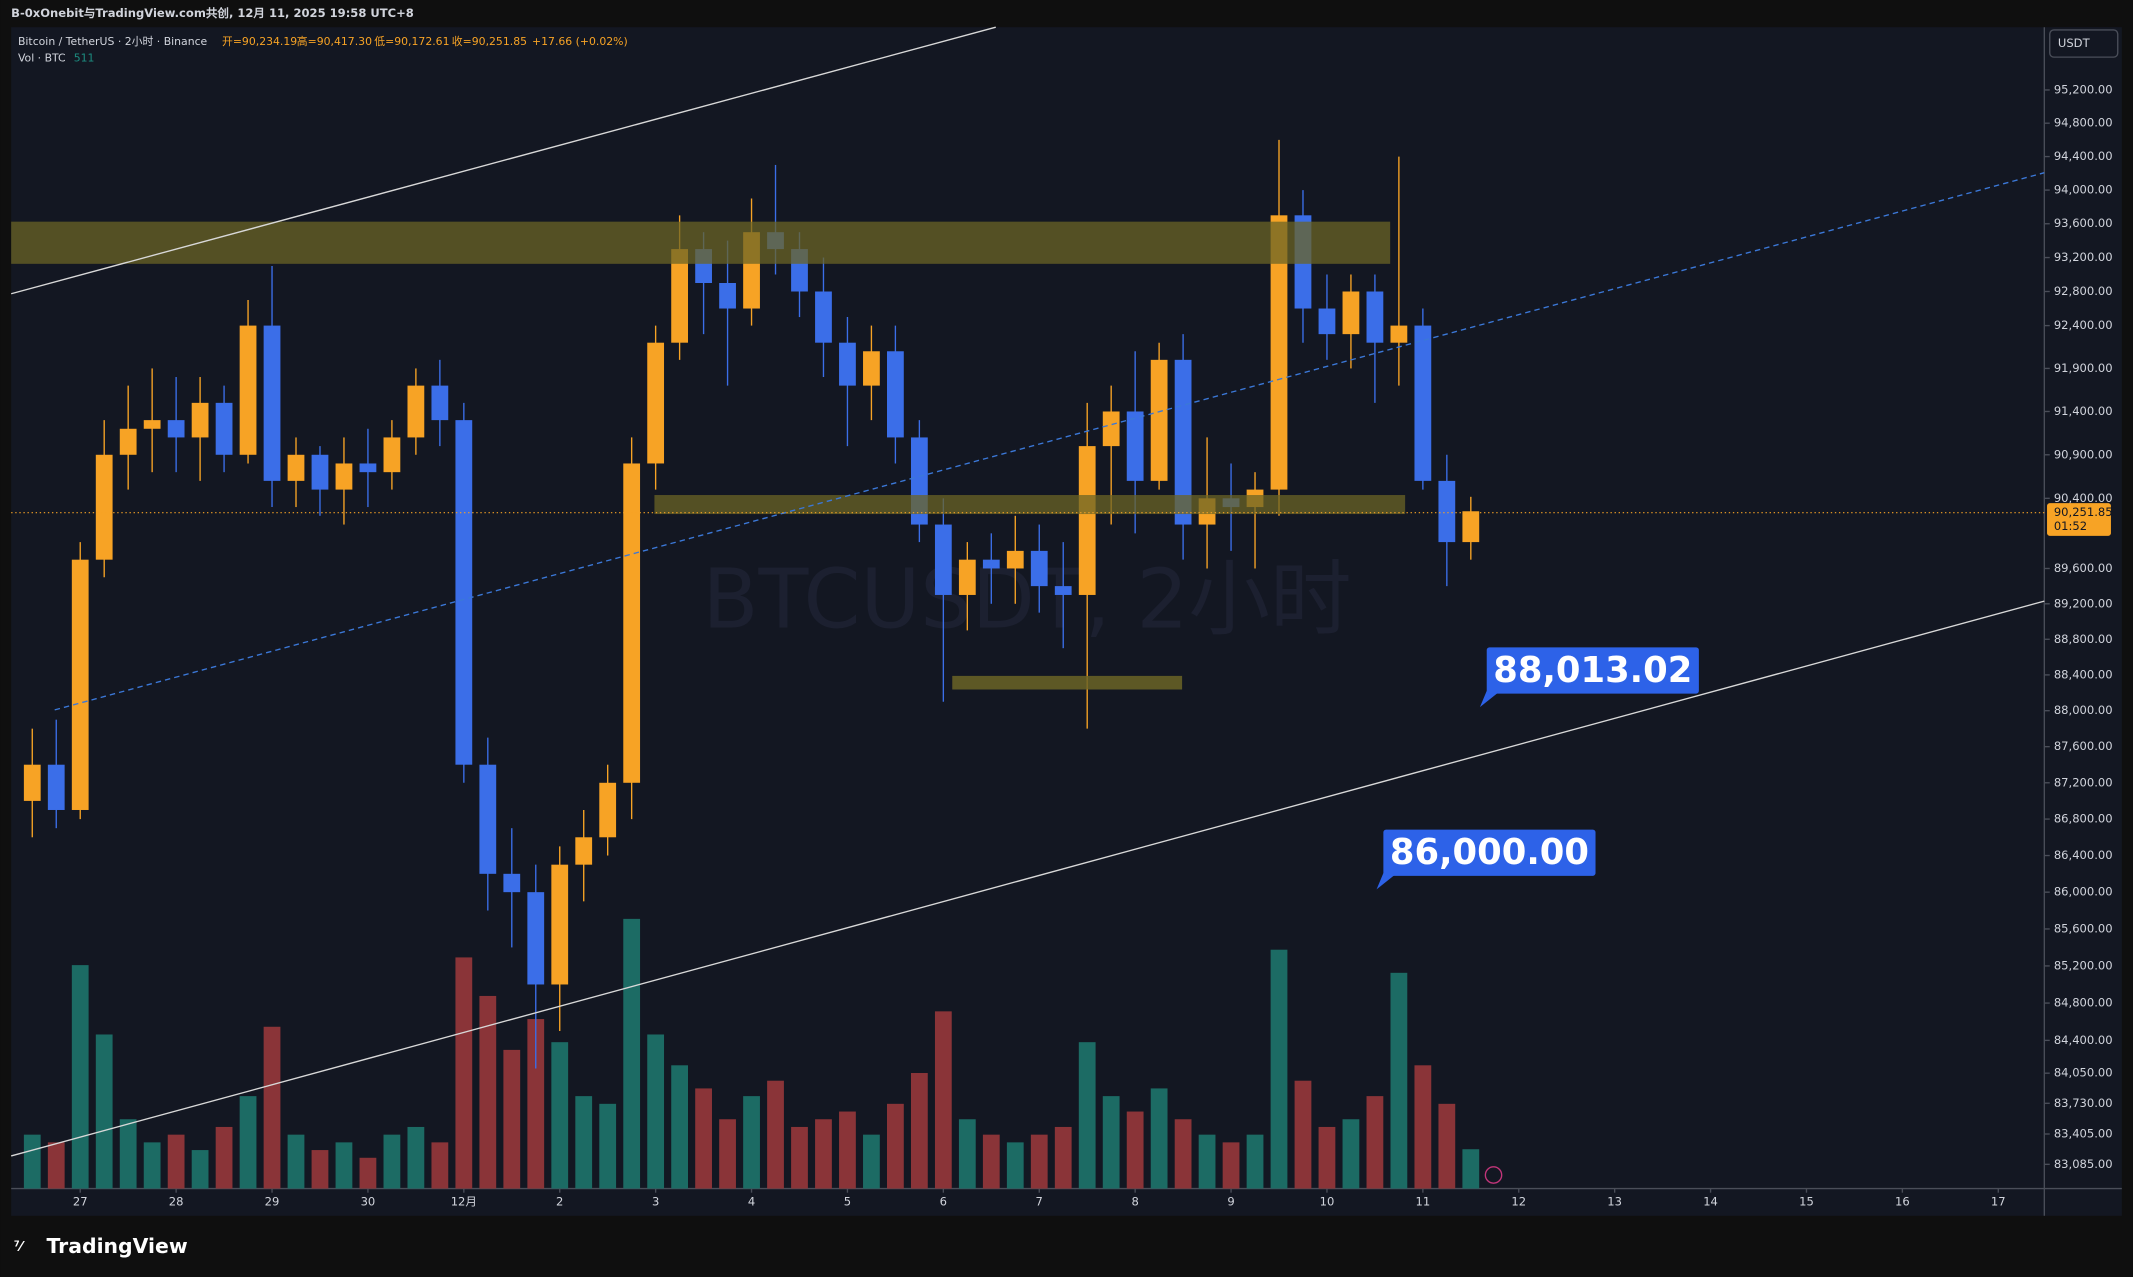  Describe the element at coordinates (2083, 291) in the screenshot. I see `y-tick-label: 92,800.00` at that location.